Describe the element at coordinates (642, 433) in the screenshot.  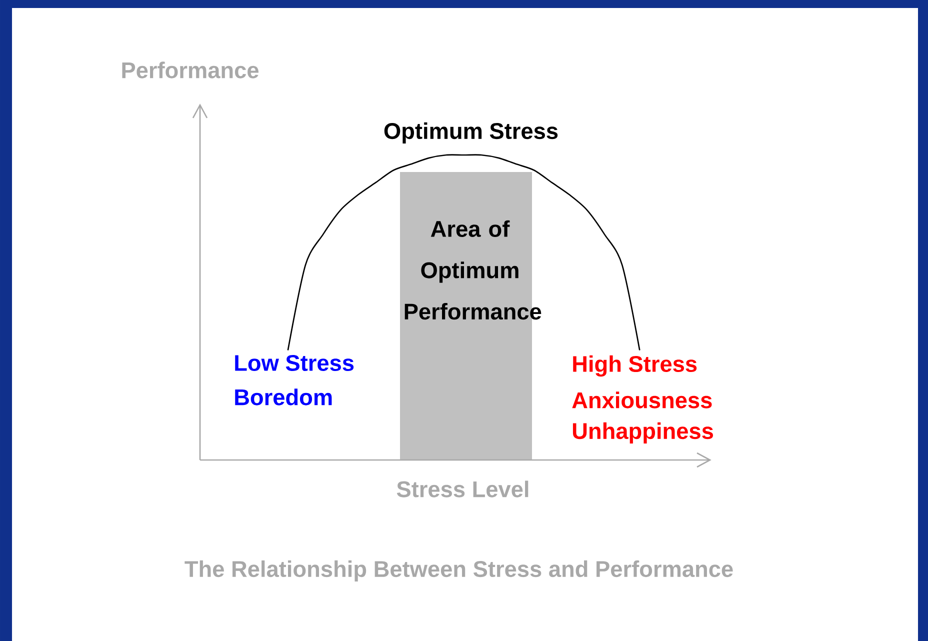
I see `annotation: Unhappiness` at that location.